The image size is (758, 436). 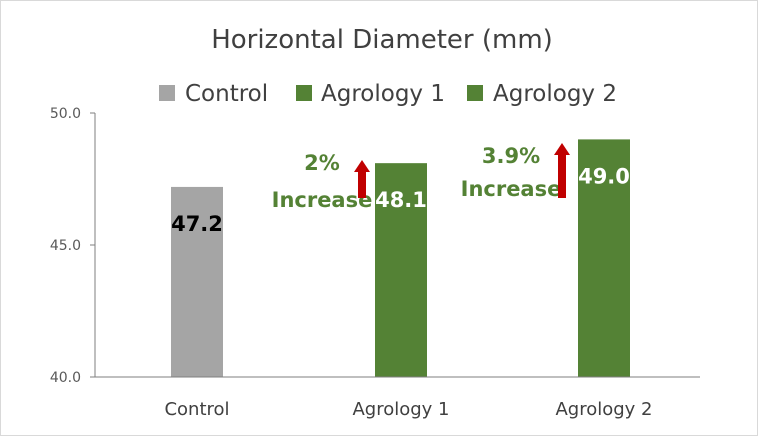 I want to click on y-axis: 40.0 45.0 50.0, so click(x=73, y=246).